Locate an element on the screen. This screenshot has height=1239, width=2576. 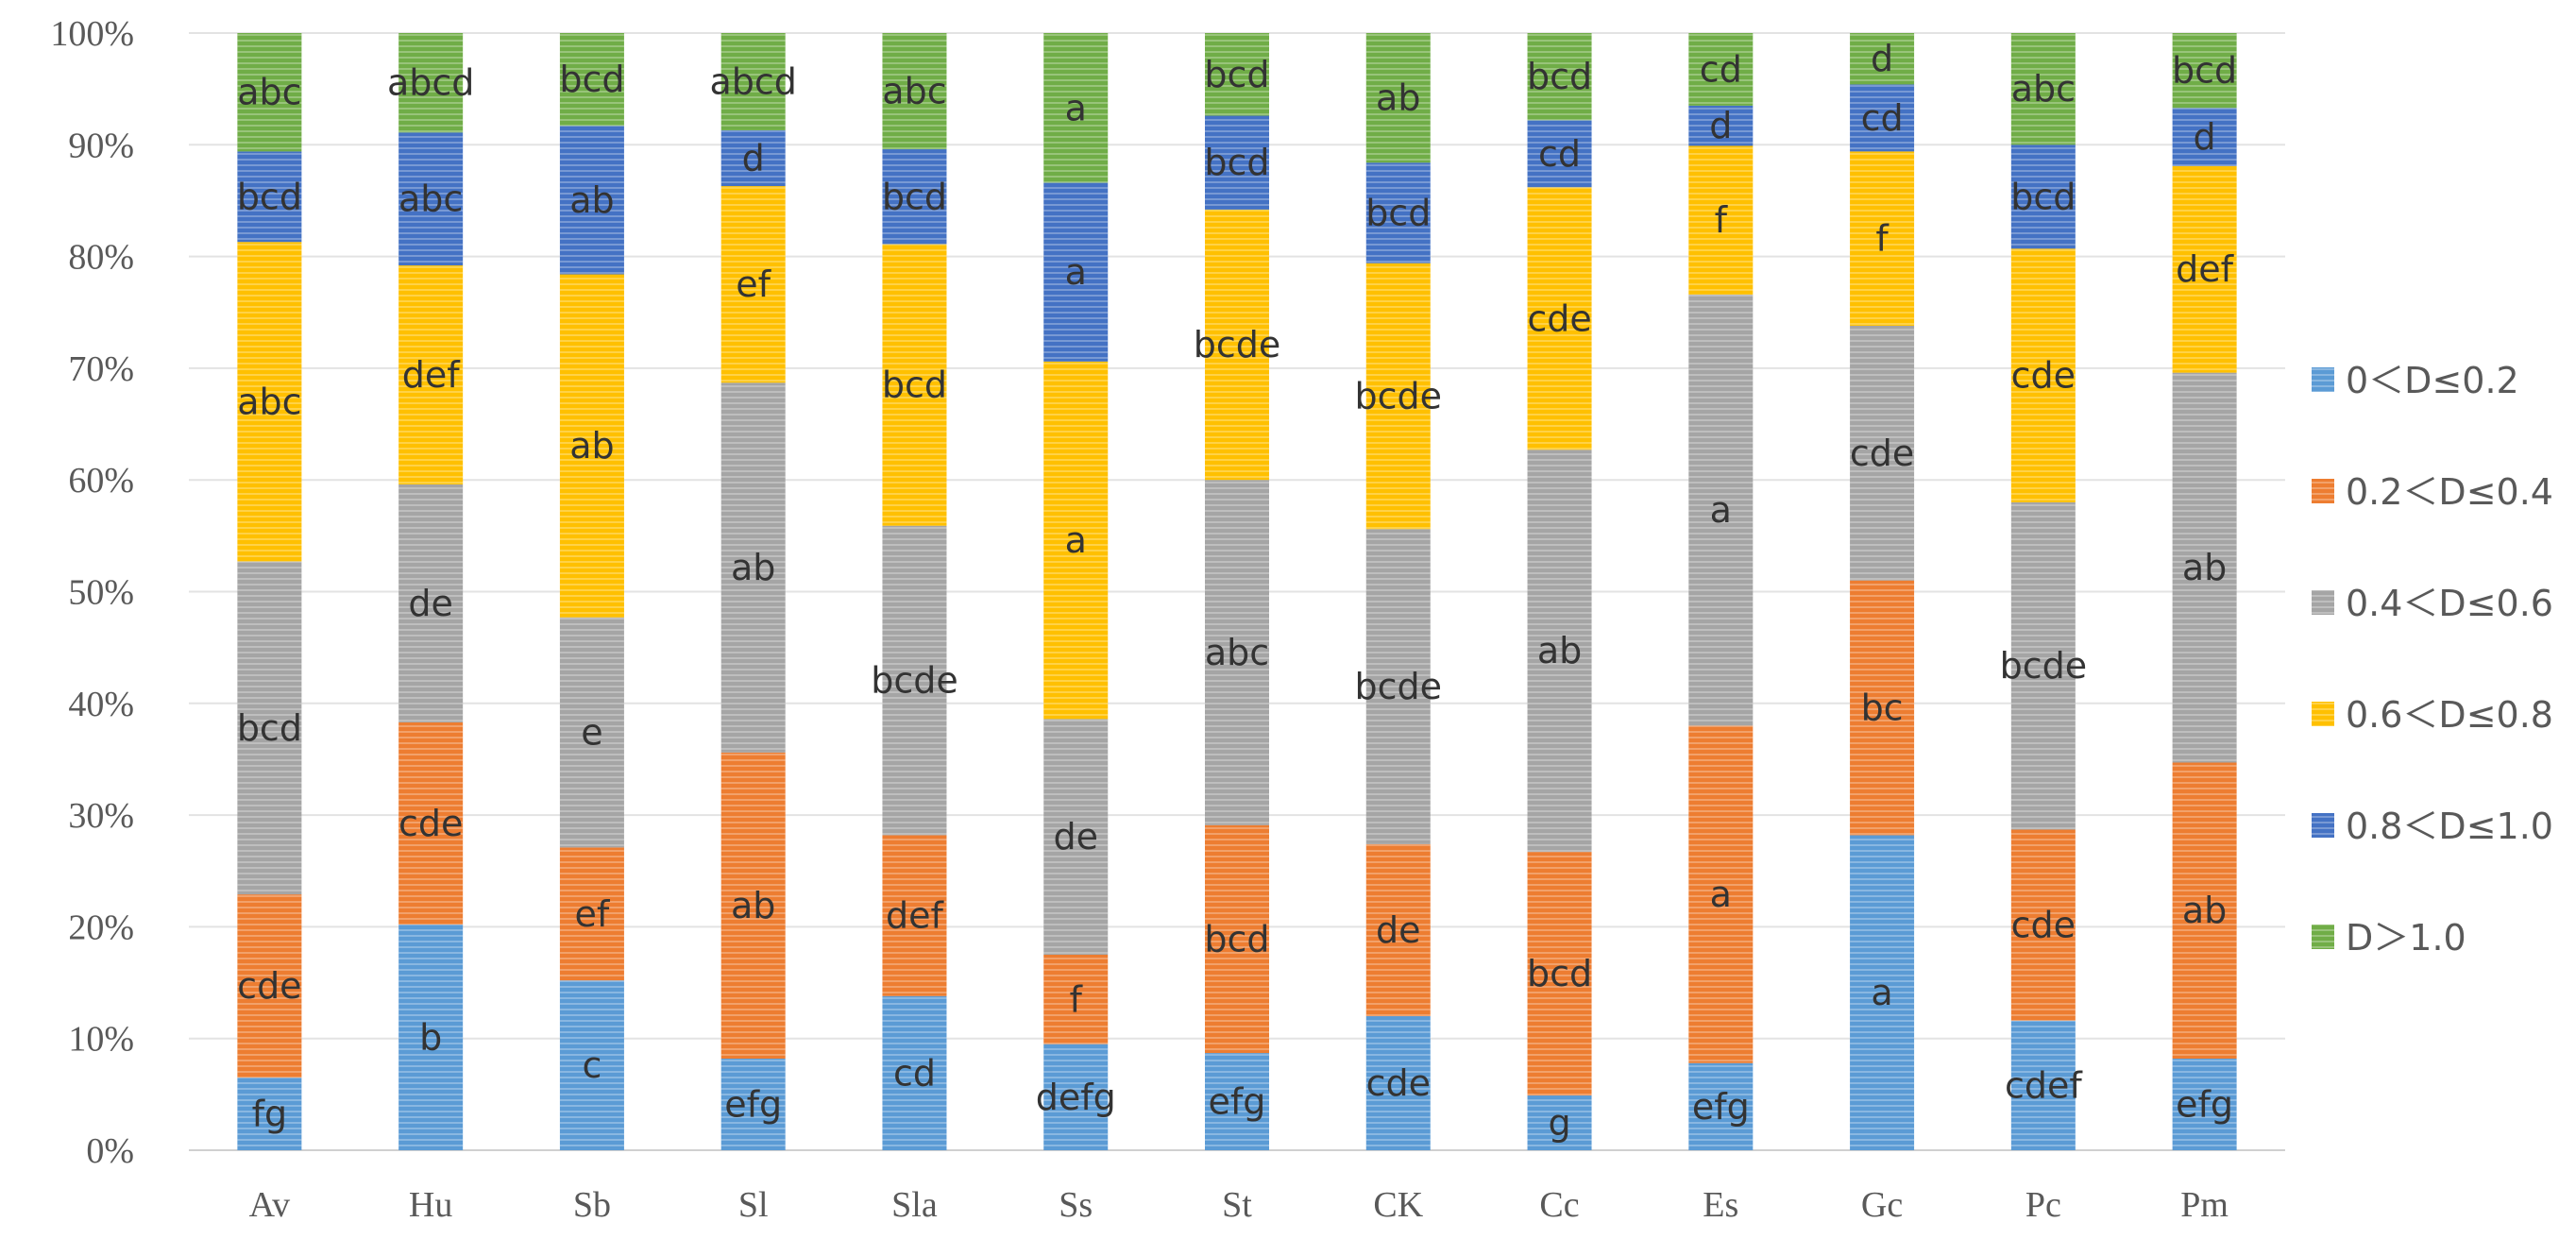
segment-label: de is located at coordinates (1398, 930).